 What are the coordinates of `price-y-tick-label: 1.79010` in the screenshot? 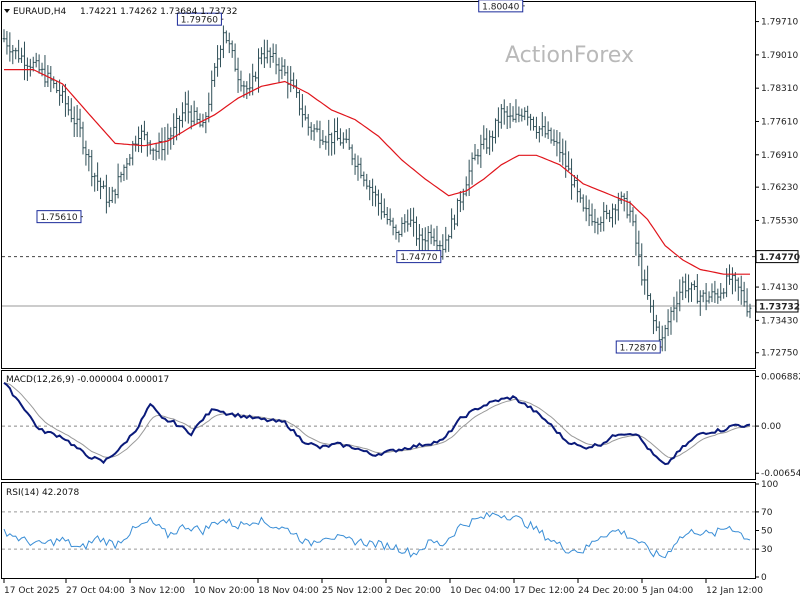 It's located at (779, 56).